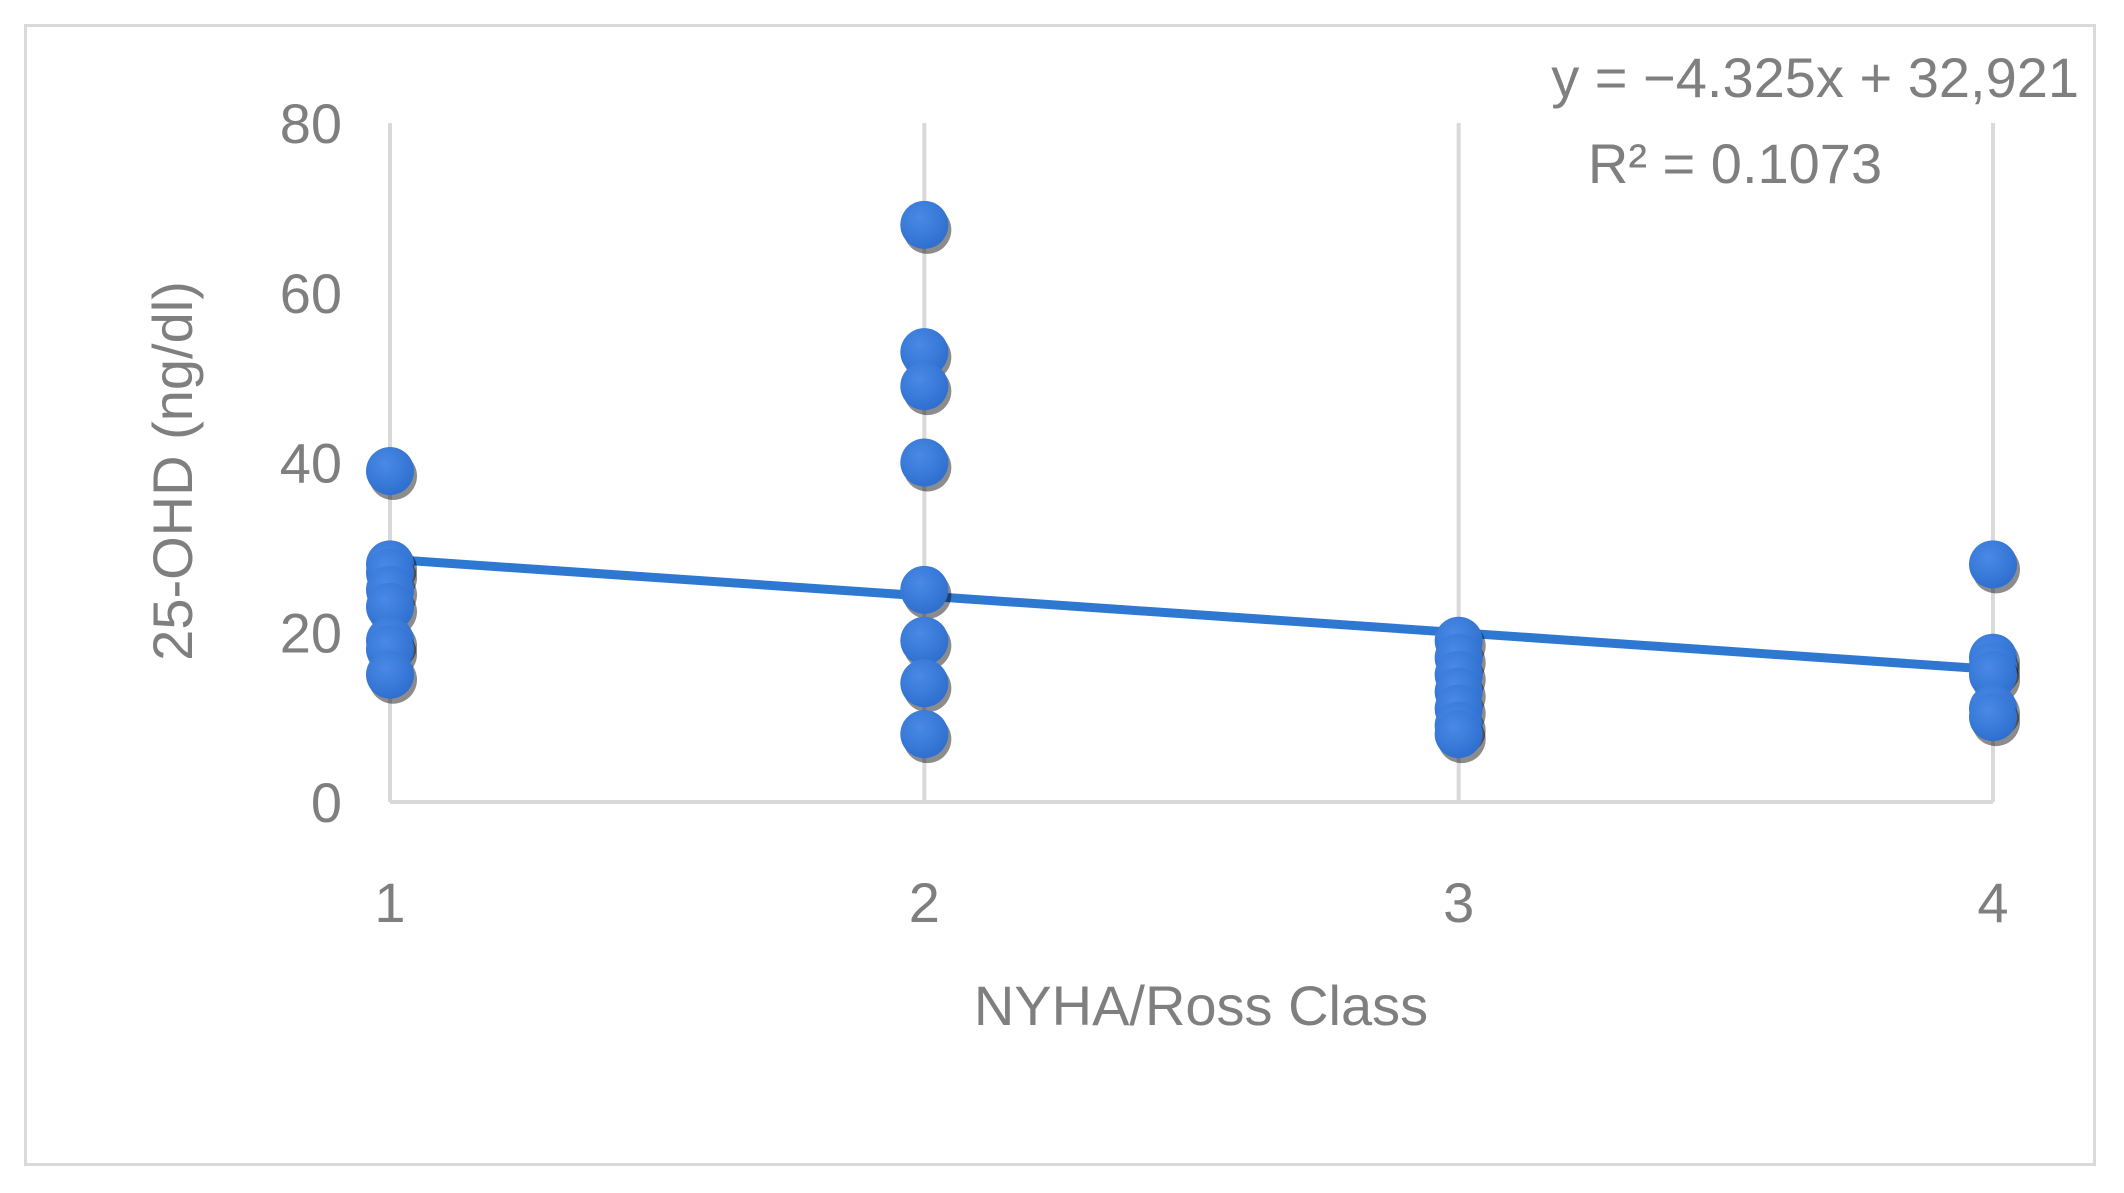 The width and height of the screenshot is (2124, 1193). What do you see at coordinates (172, 471) in the screenshot?
I see `y-axis-title: 25-OHD (ng/dl)` at bounding box center [172, 471].